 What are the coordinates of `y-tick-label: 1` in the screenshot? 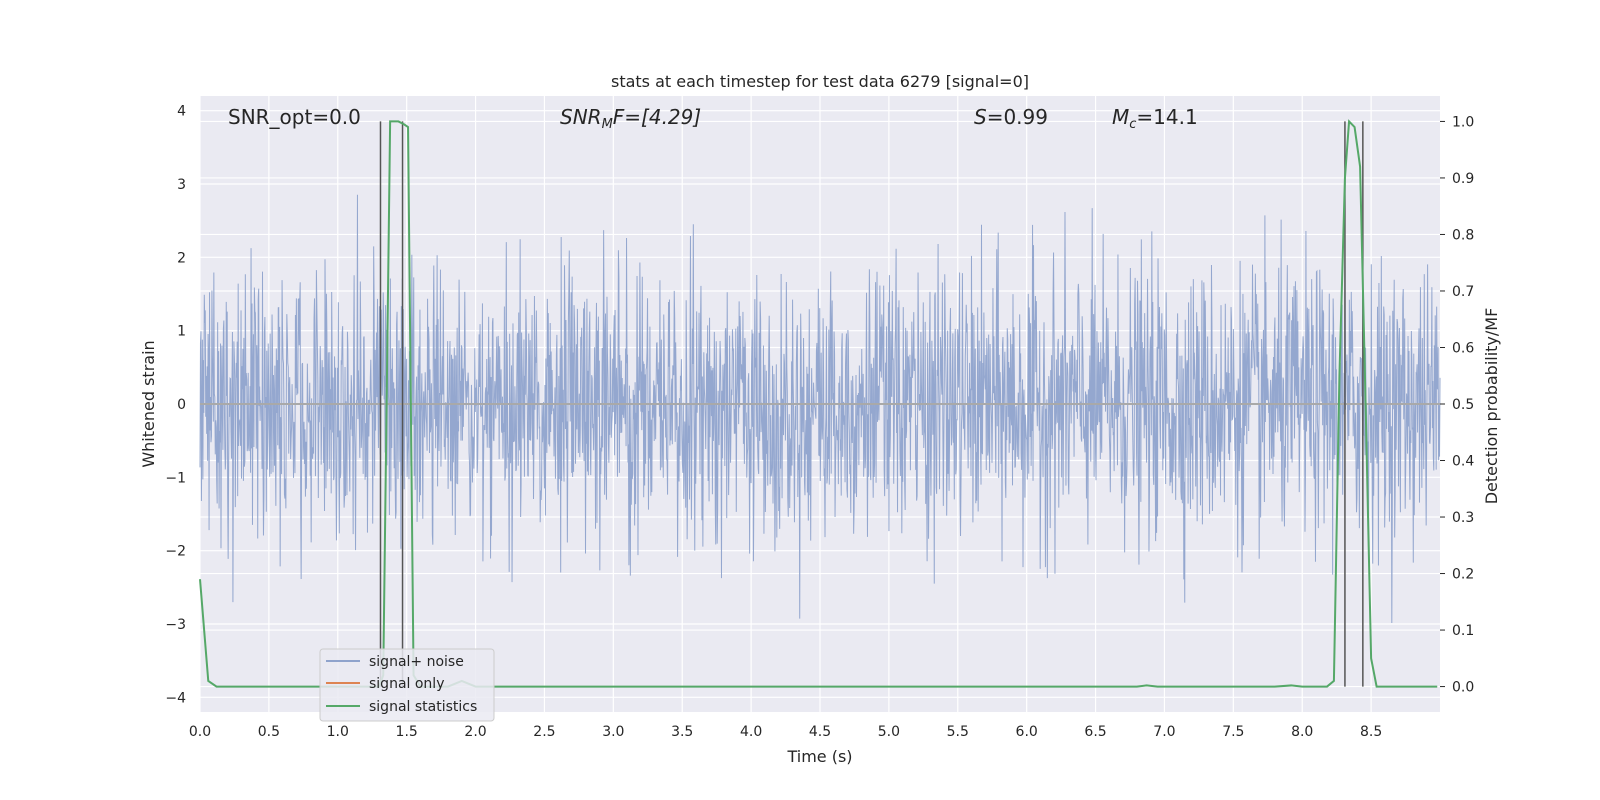 It's located at (181, 332).